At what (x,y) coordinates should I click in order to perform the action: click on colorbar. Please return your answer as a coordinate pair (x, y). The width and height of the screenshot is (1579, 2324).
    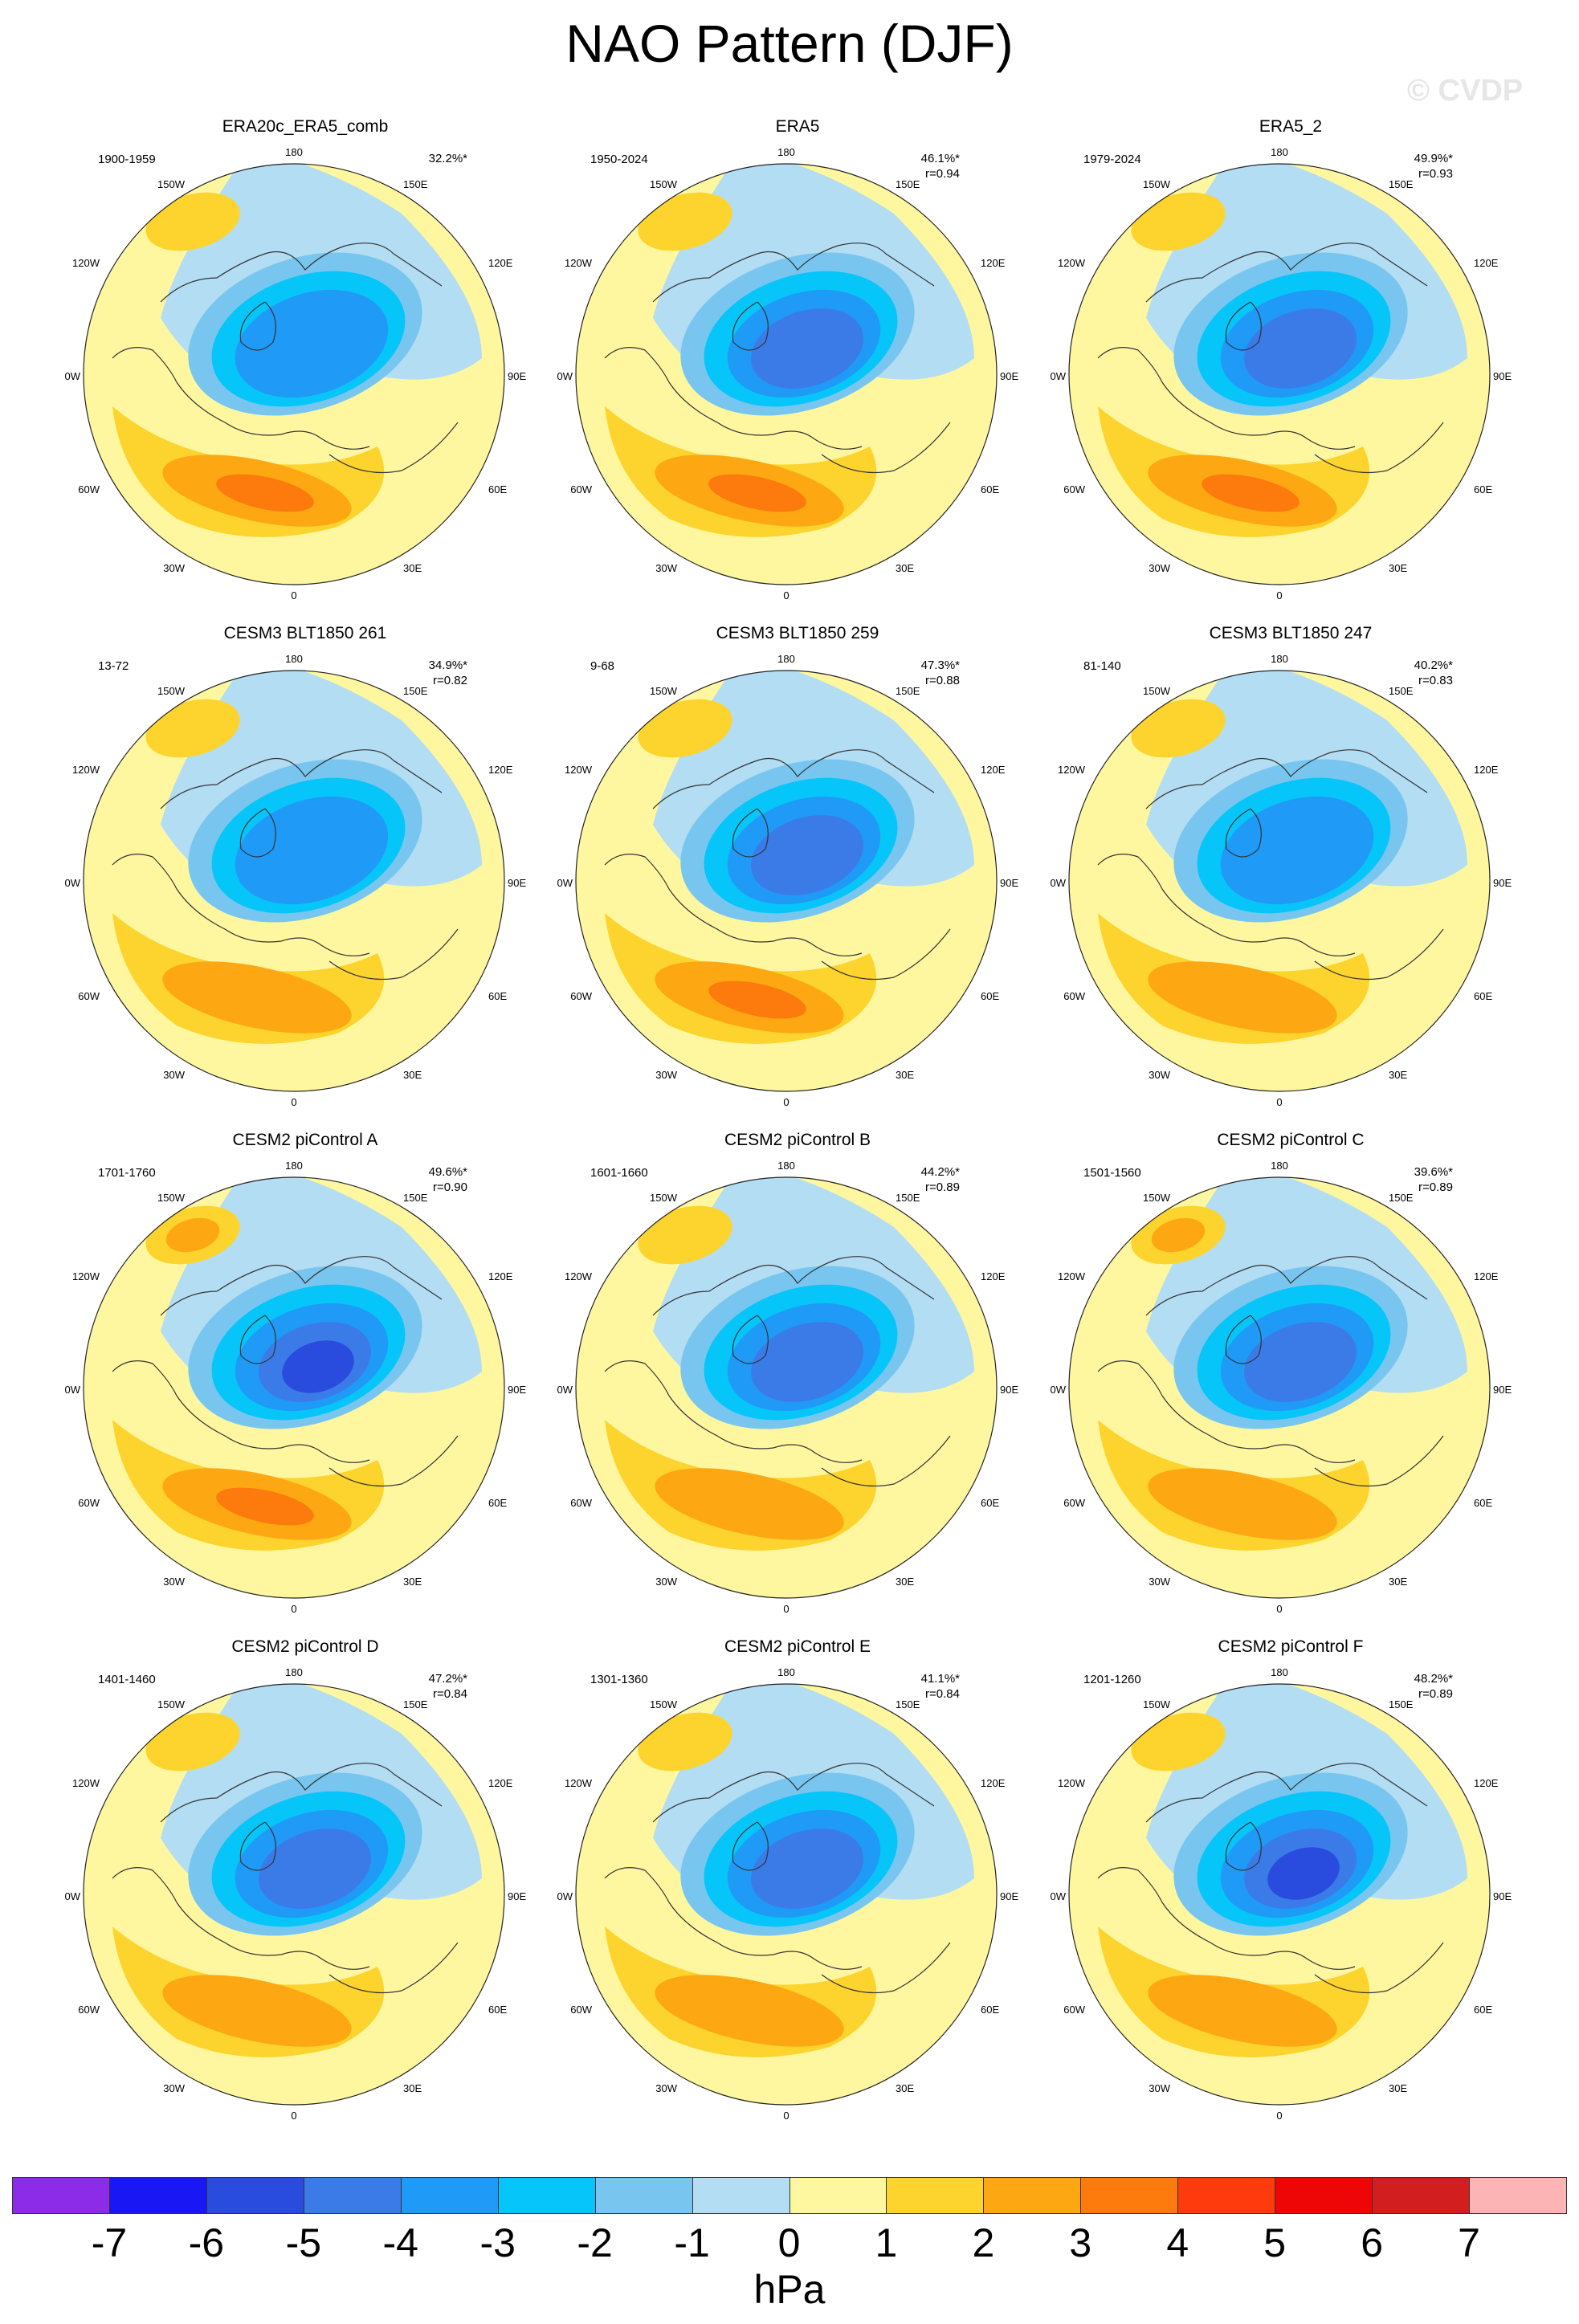
    Looking at the image, I should click on (789, 2195).